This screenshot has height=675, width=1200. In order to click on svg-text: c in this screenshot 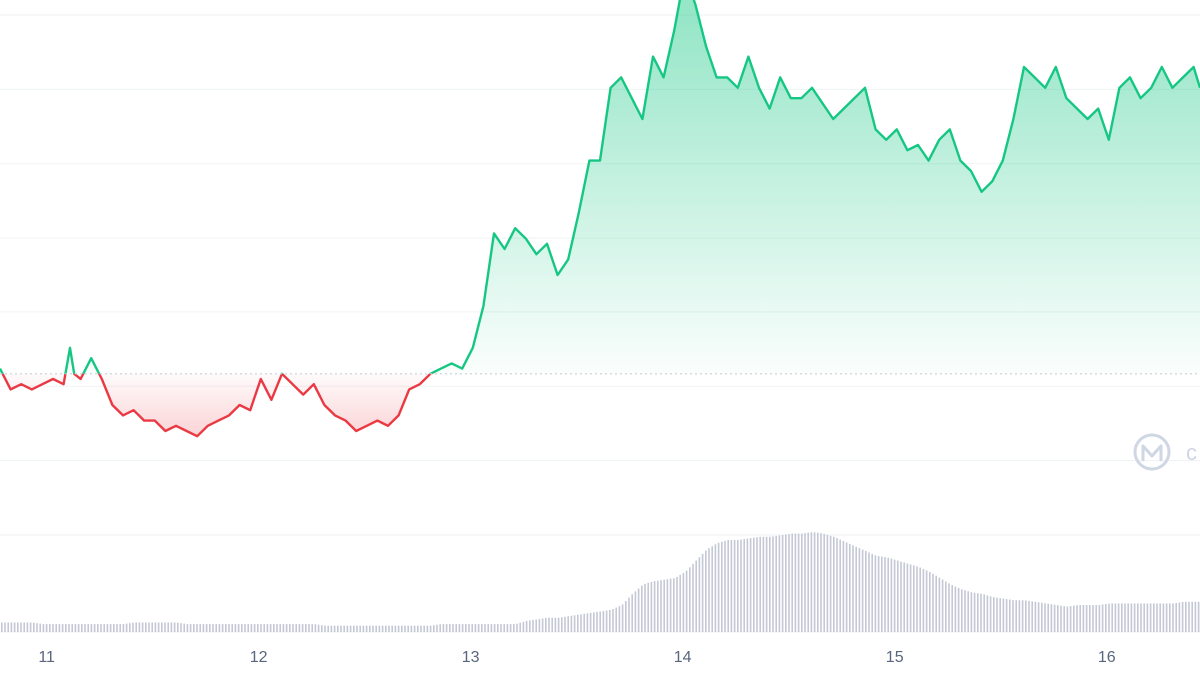, I will do `click(1191, 452)`.